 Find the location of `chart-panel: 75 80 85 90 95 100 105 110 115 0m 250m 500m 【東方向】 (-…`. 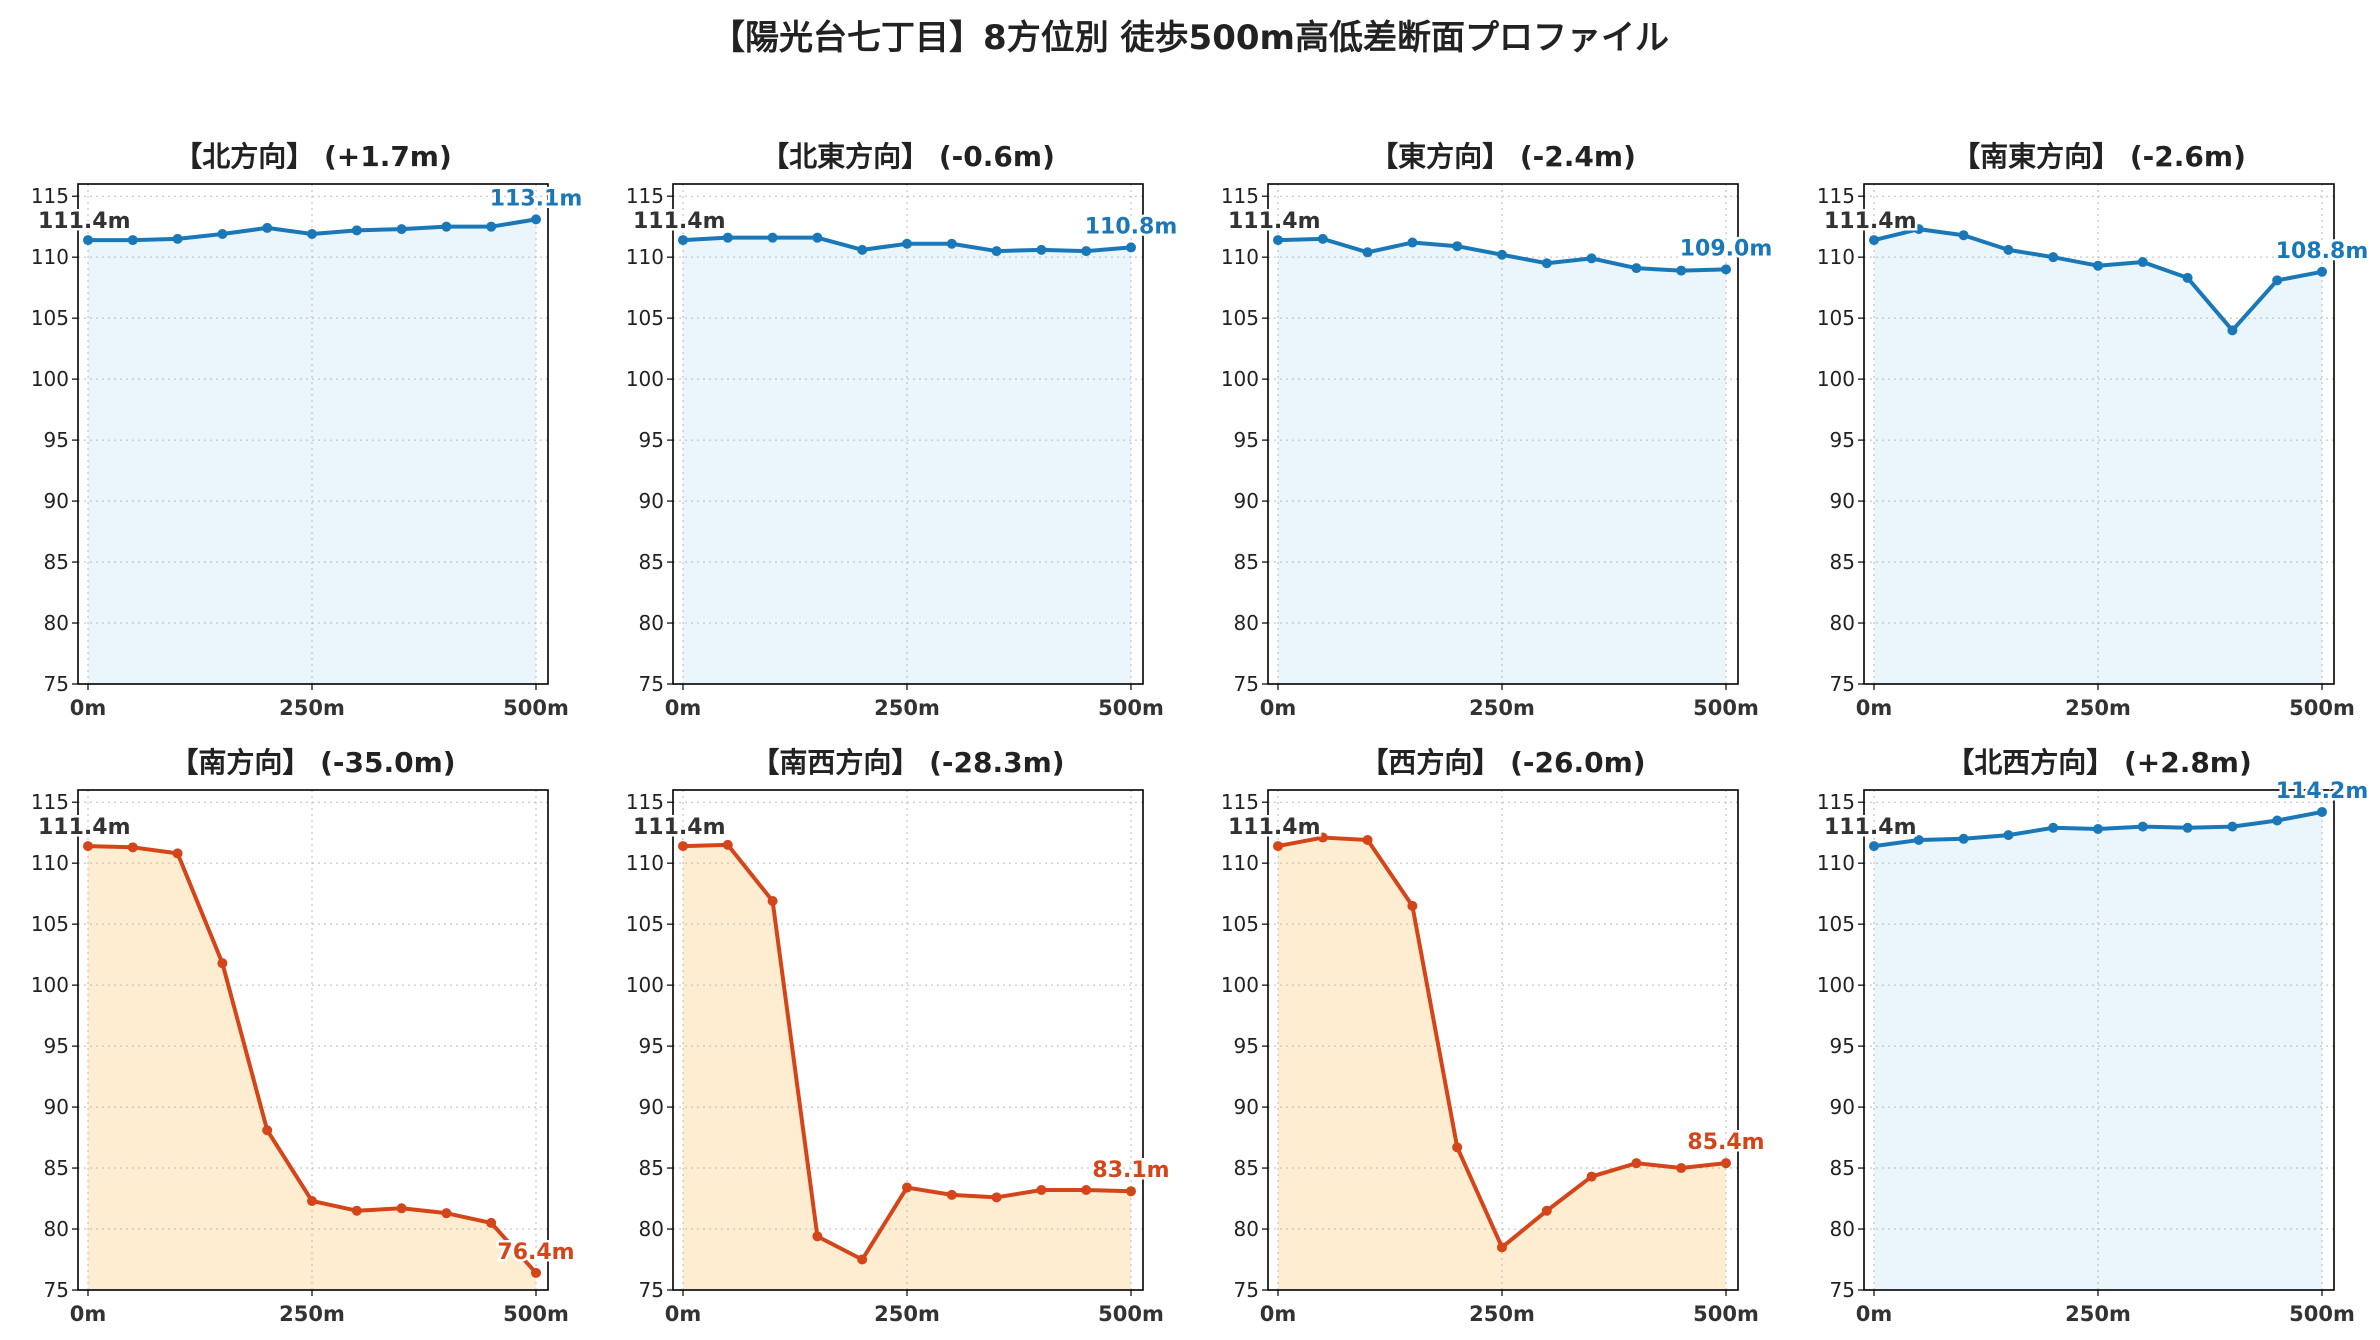

chart-panel: 75 80 85 90 95 100 105 110 115 0m 250m 500m 【東方向】 (-… is located at coordinates (1498, 430).